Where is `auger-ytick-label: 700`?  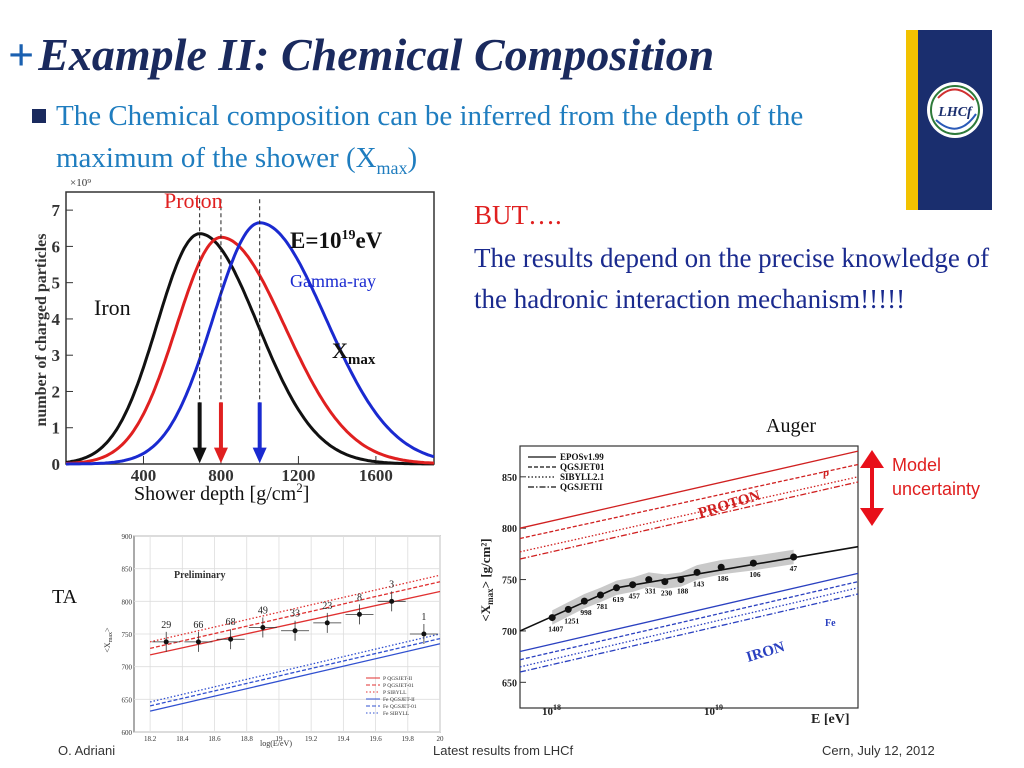 auger-ytick-label: 700 is located at coordinates (509, 632).